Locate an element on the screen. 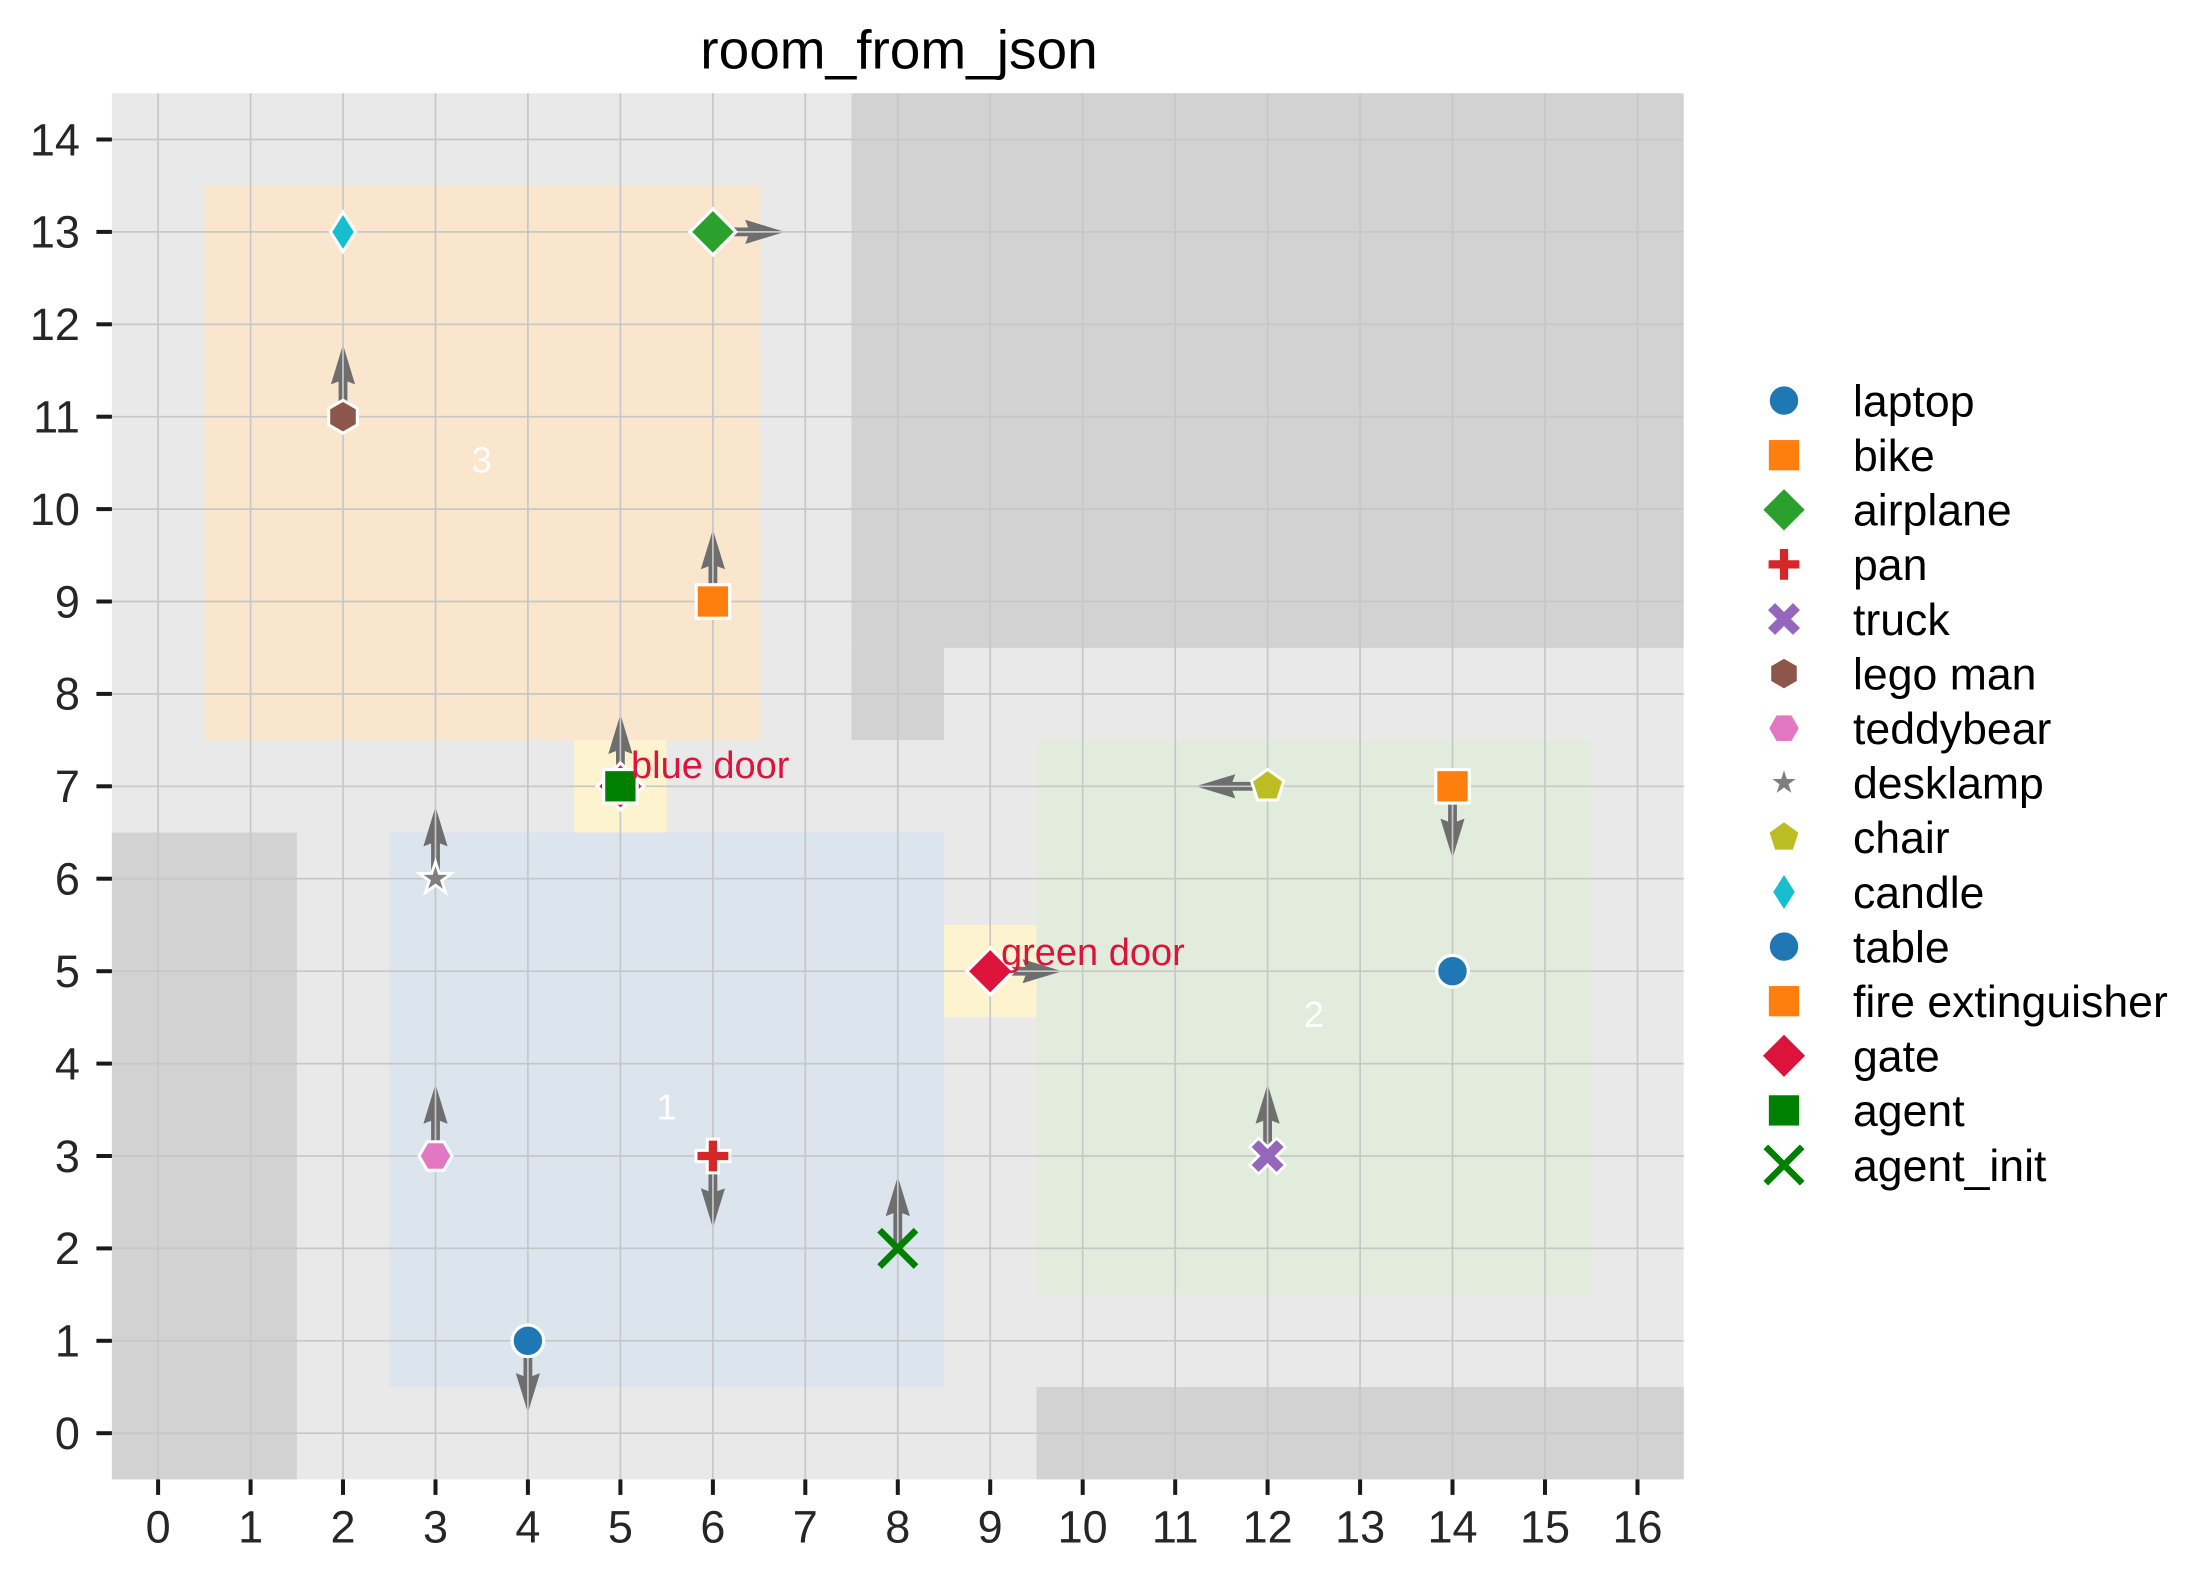 Image resolution: width=2204 pixels, height=1580 pixels. svg-text: fire extinguisher is located at coordinates (2010, 1002).